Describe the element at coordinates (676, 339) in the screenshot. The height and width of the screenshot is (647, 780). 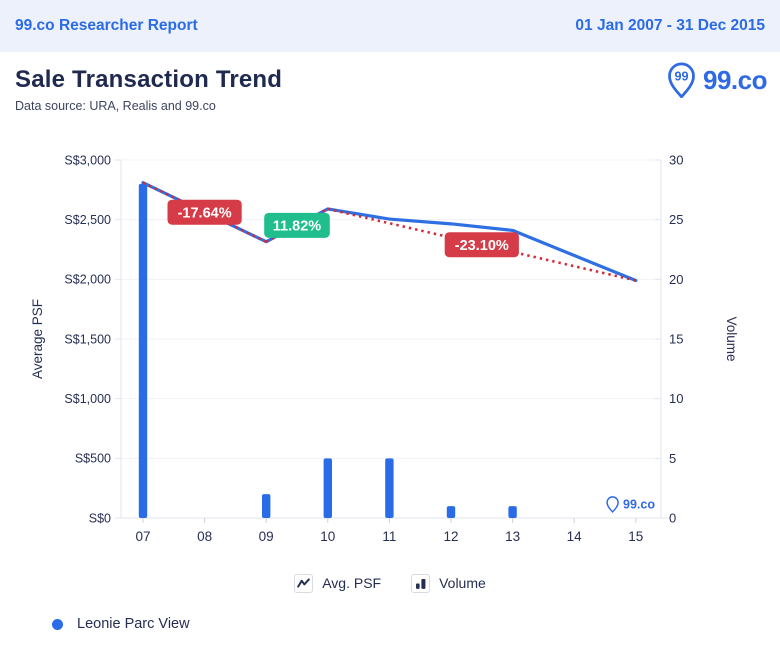
I see `y-right-tick-label: 15` at that location.